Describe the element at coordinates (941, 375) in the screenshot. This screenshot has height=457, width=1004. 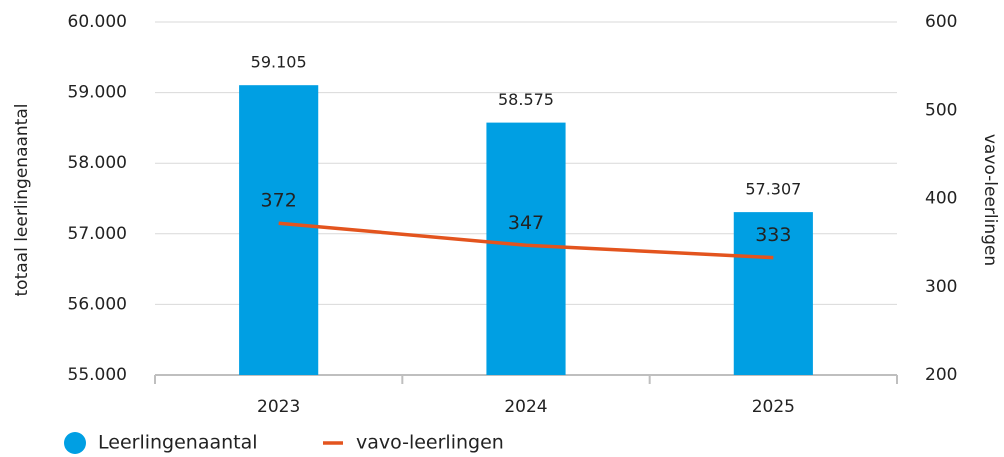
I see `y2-tick-label: 200` at that location.